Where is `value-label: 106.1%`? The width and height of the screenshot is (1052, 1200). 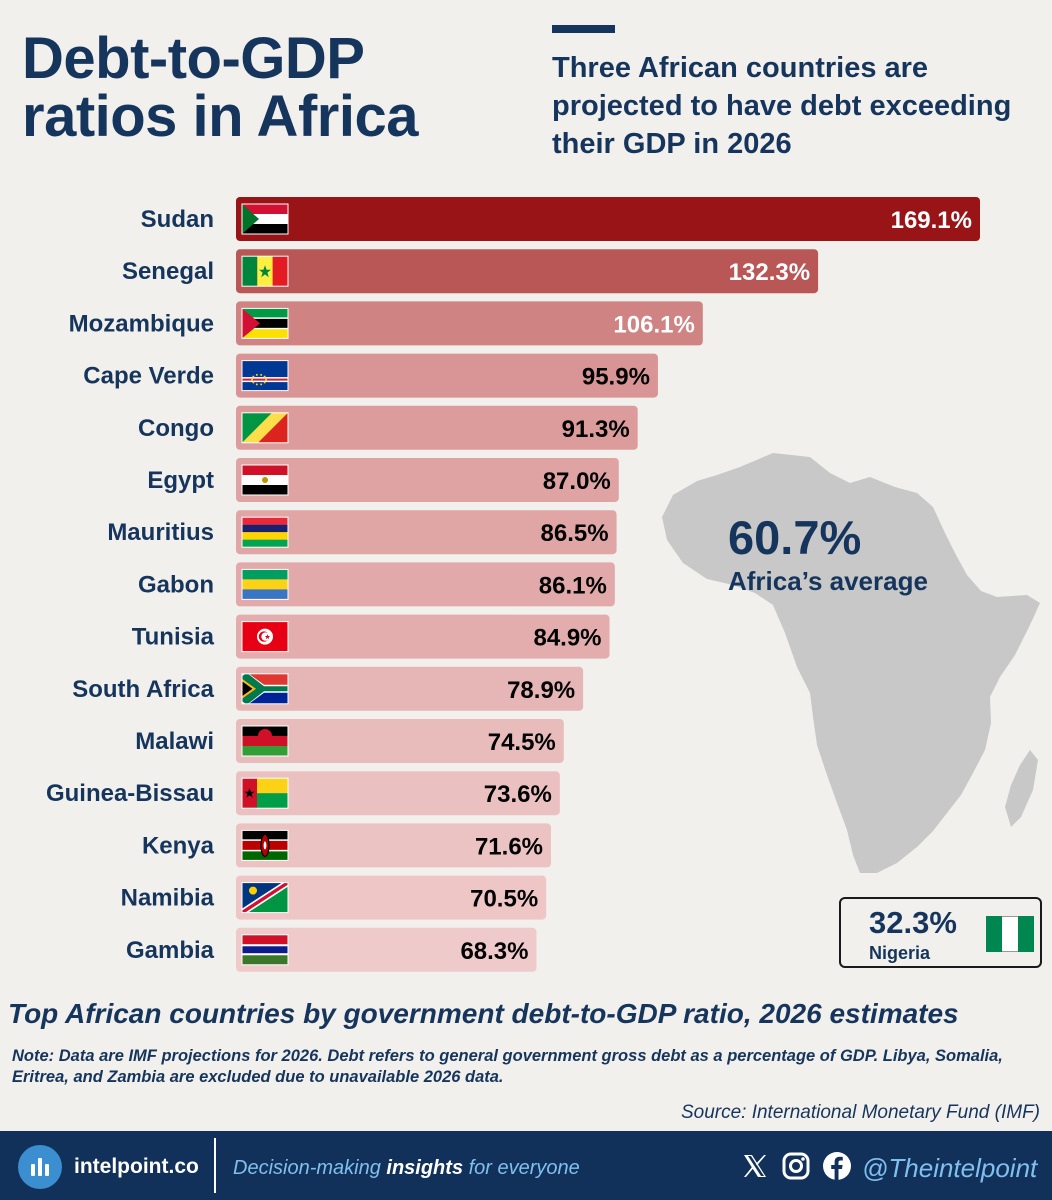 value-label: 106.1% is located at coordinates (653, 324).